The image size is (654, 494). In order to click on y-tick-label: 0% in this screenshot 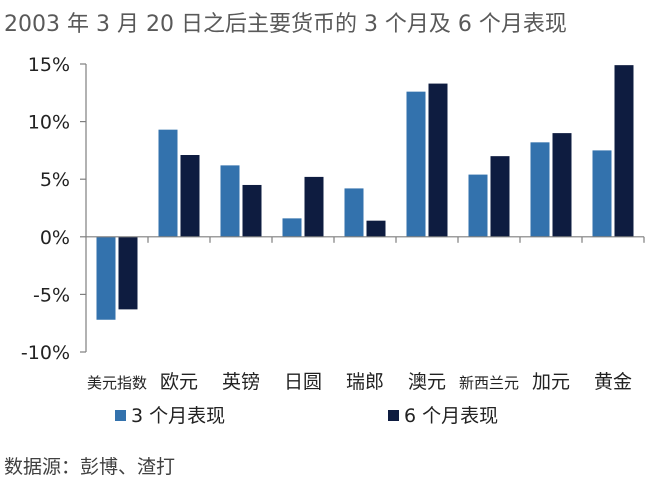, I will do `click(55, 238)`.